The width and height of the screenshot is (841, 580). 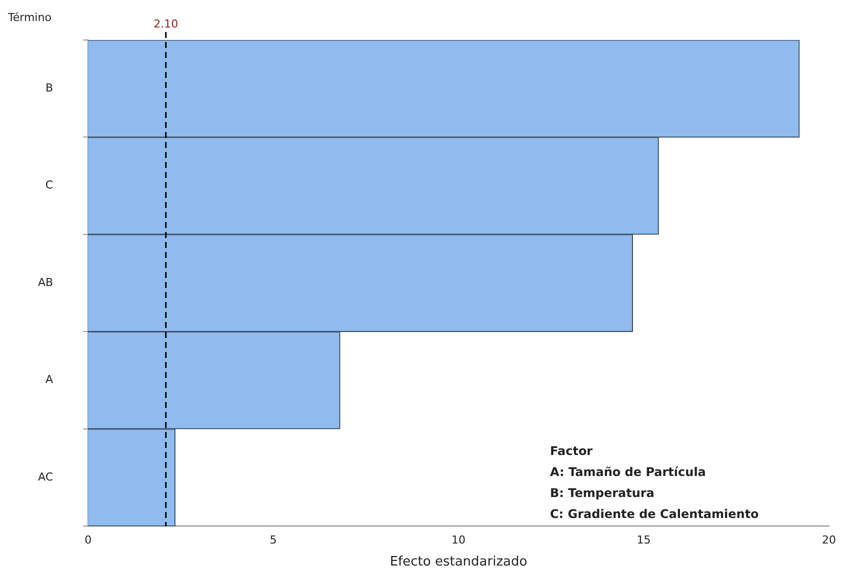 What do you see at coordinates (459, 540) in the screenshot?
I see `x-tick-label: 10` at bounding box center [459, 540].